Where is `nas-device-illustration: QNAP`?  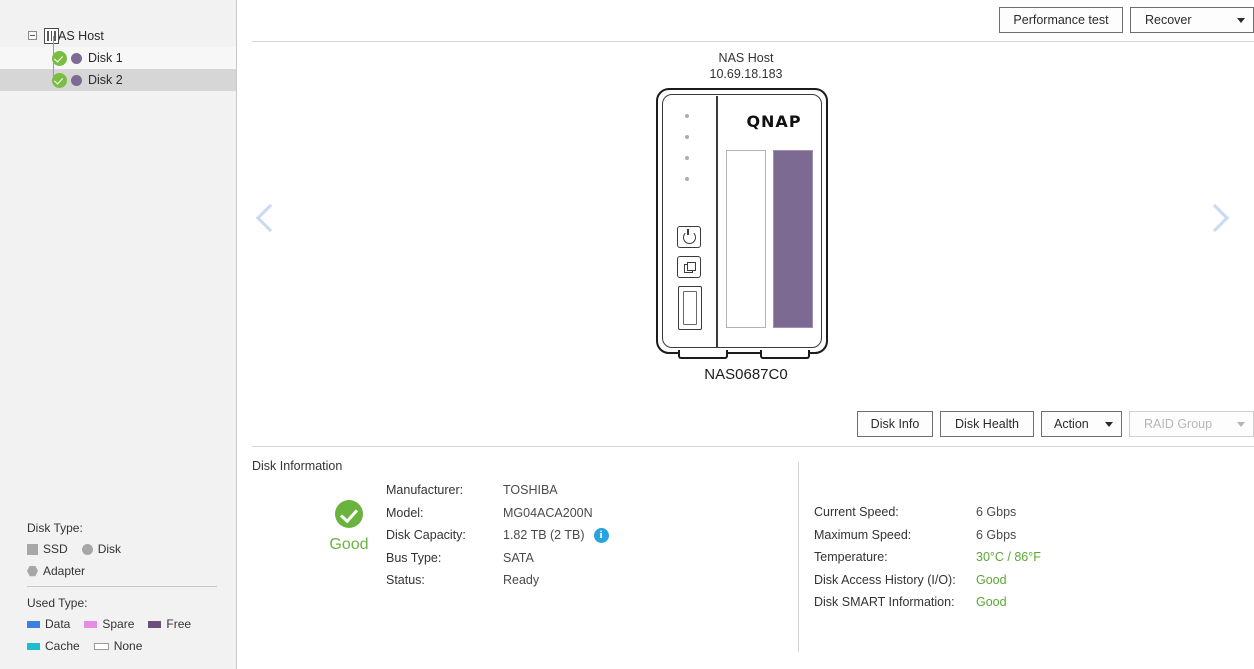
nas-device-illustration: QNAP is located at coordinates (742, 223).